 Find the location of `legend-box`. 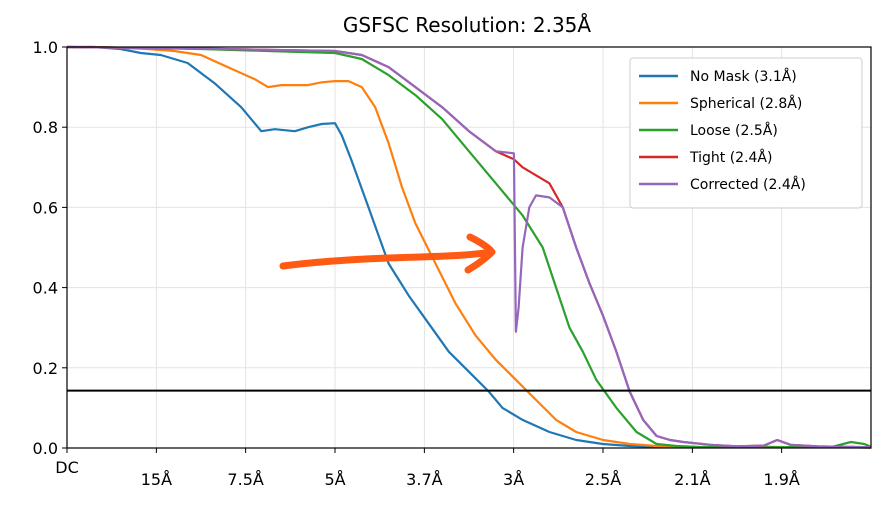

legend-box is located at coordinates (746, 133).